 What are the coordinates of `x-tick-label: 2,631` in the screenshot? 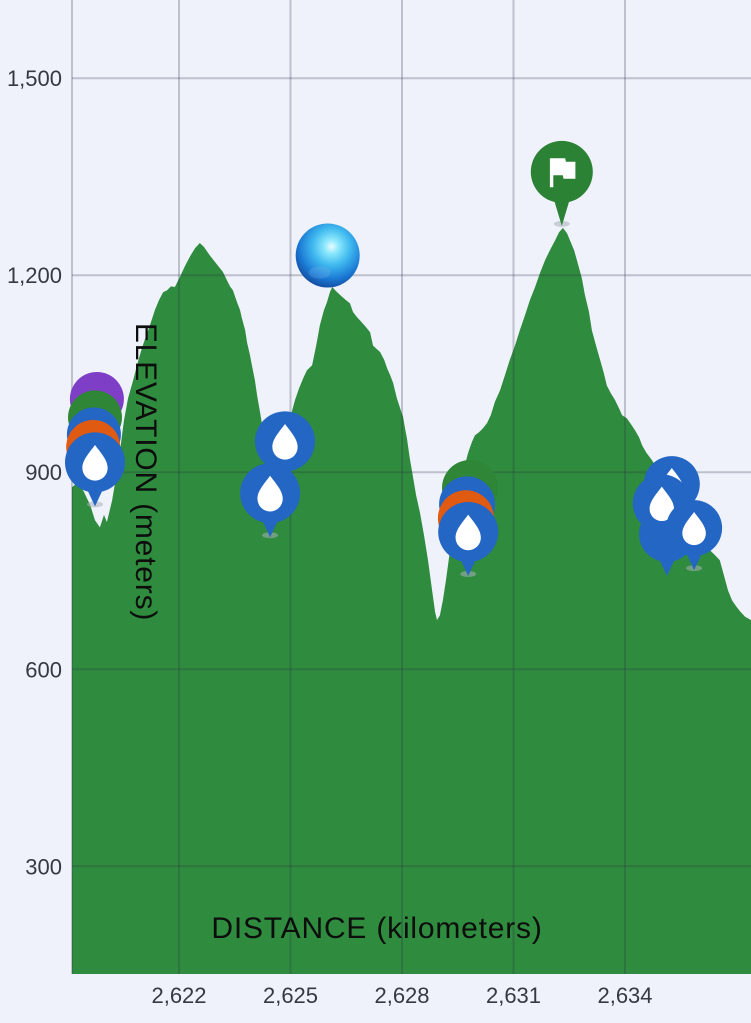 It's located at (513, 995).